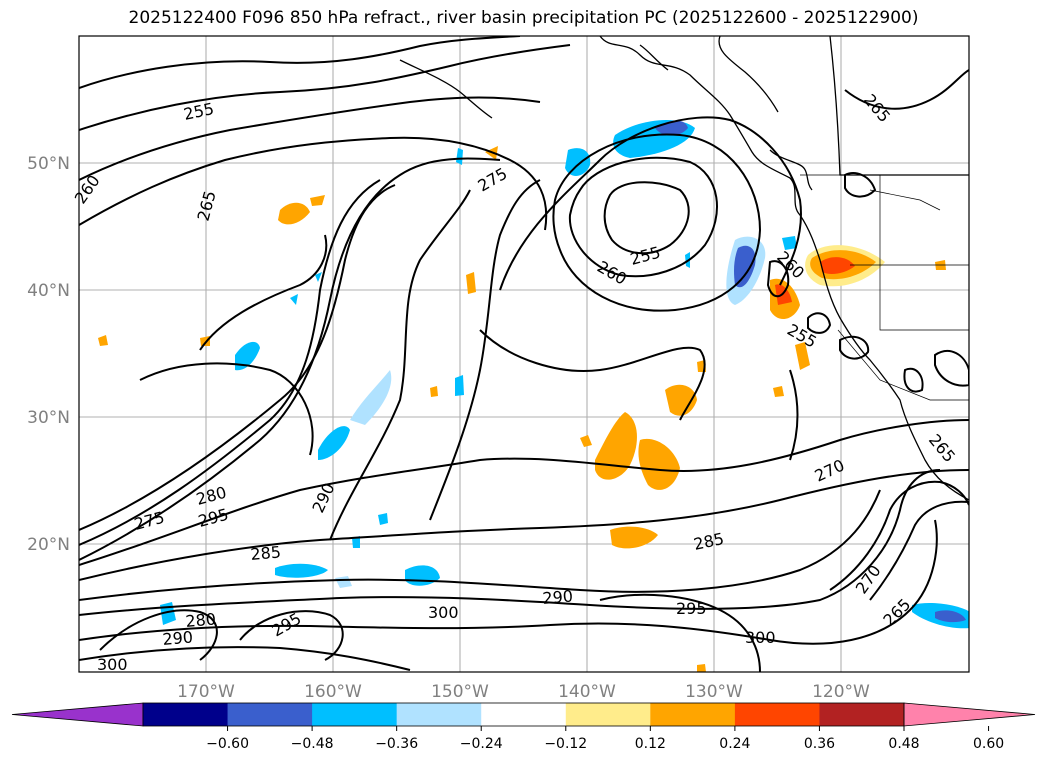 This screenshot has height=765, width=1047. Describe the element at coordinates (48, 545) in the screenshot. I see `lat-label: 20°N` at that location.